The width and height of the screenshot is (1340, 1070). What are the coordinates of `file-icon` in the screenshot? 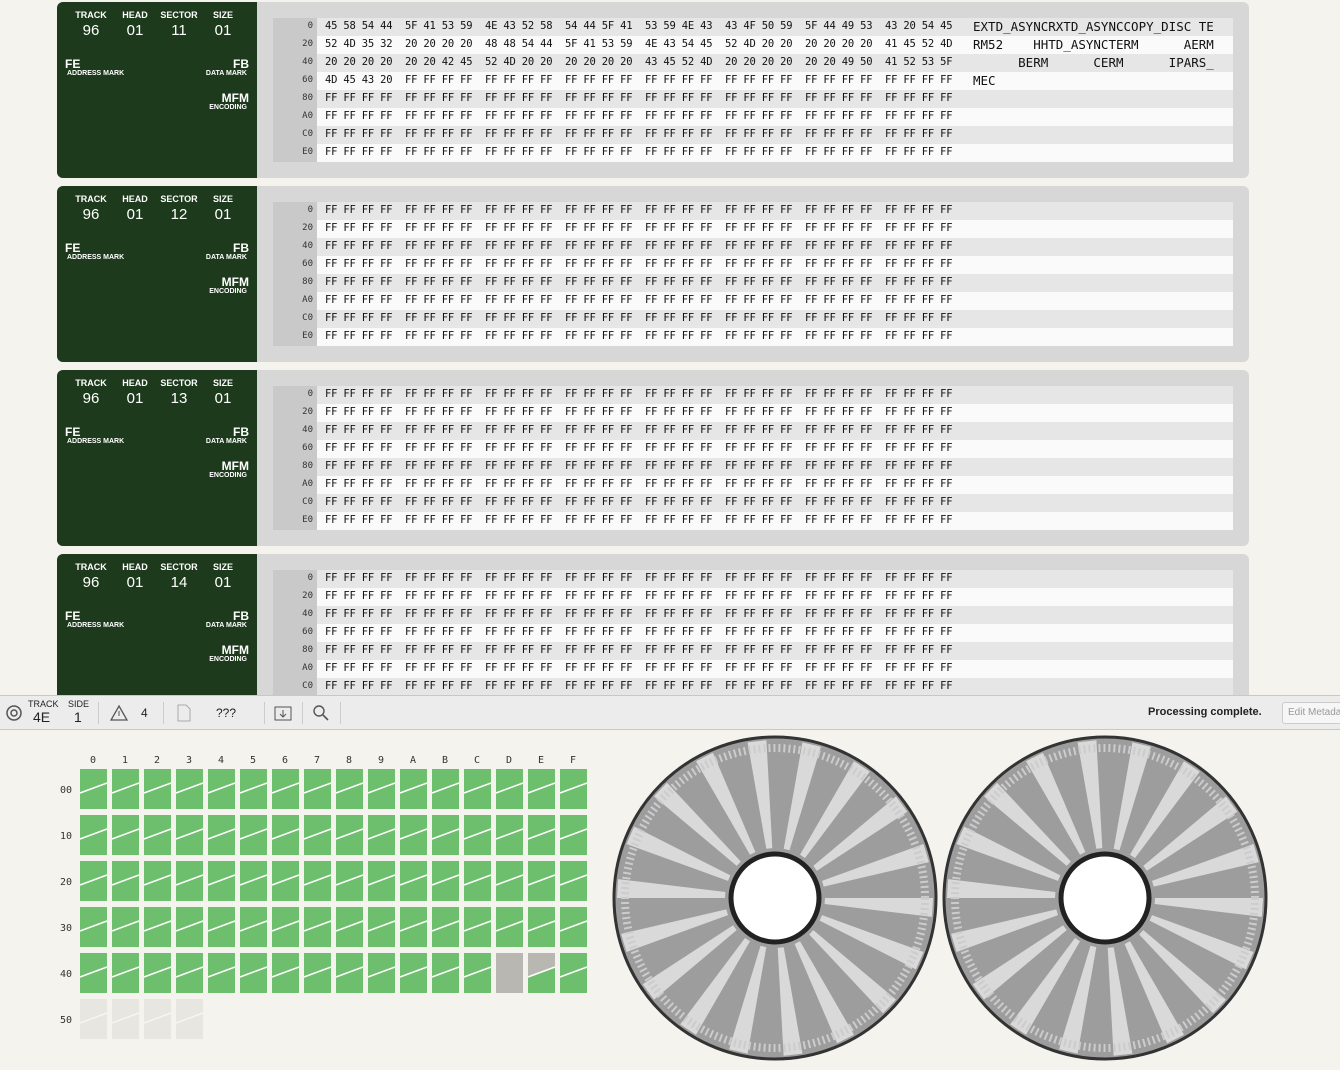 It's located at (184, 713).